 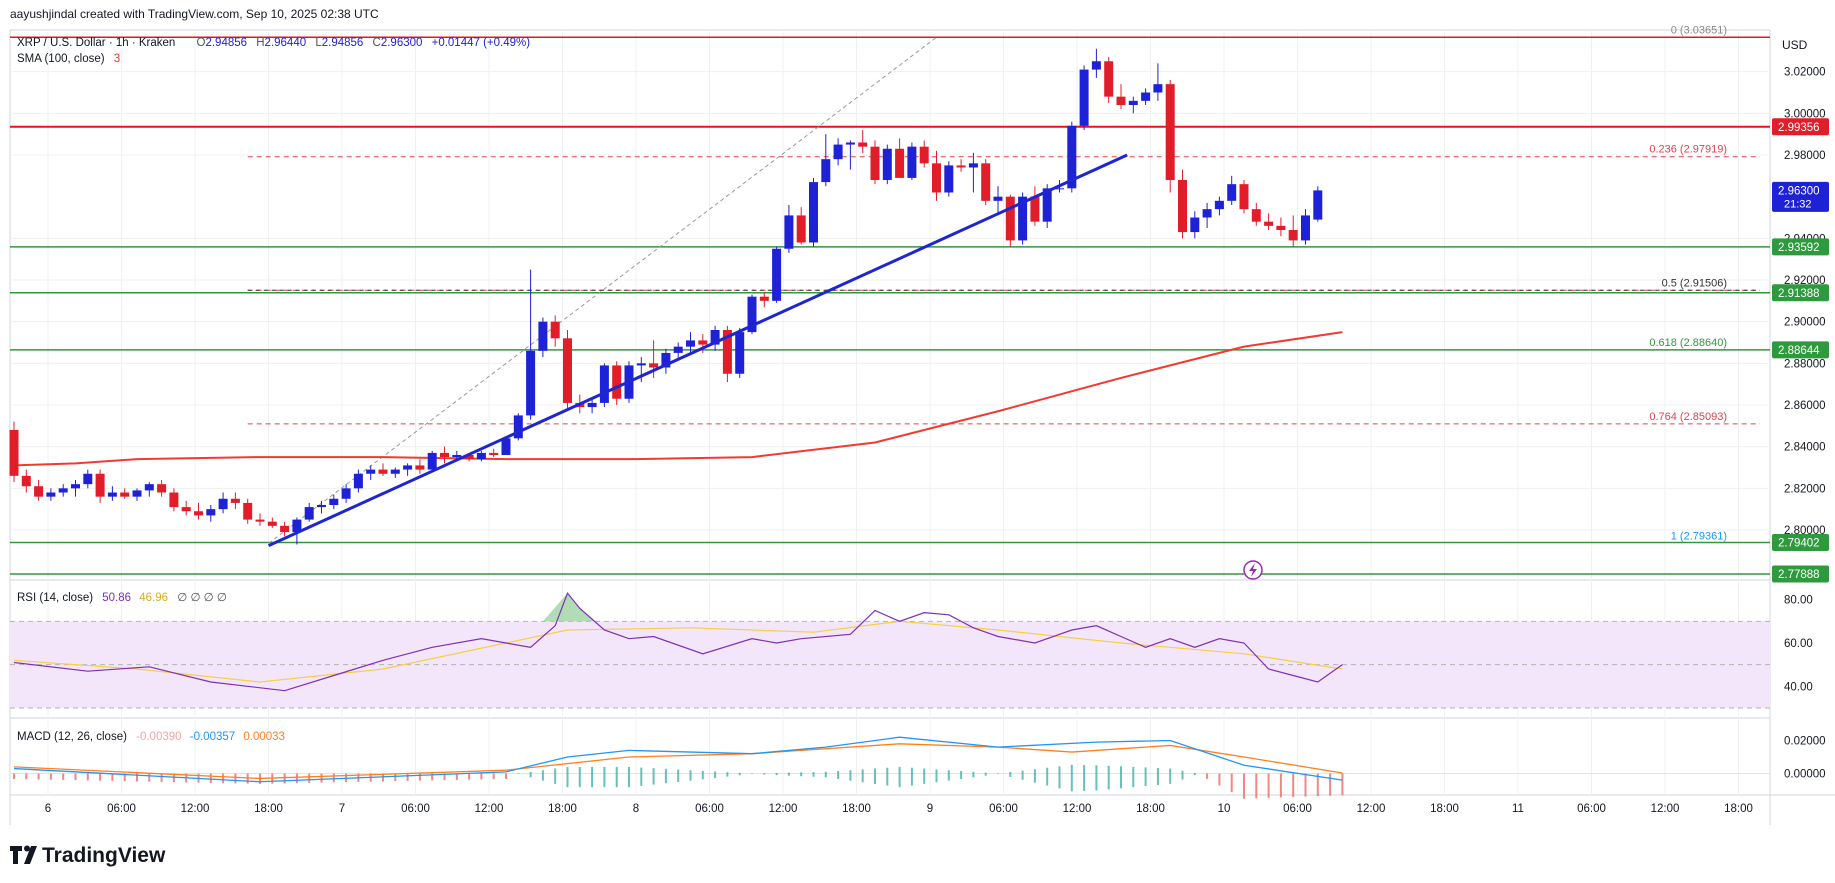 I want to click on sma-legend: SMA (100, close) 3, so click(x=68, y=59).